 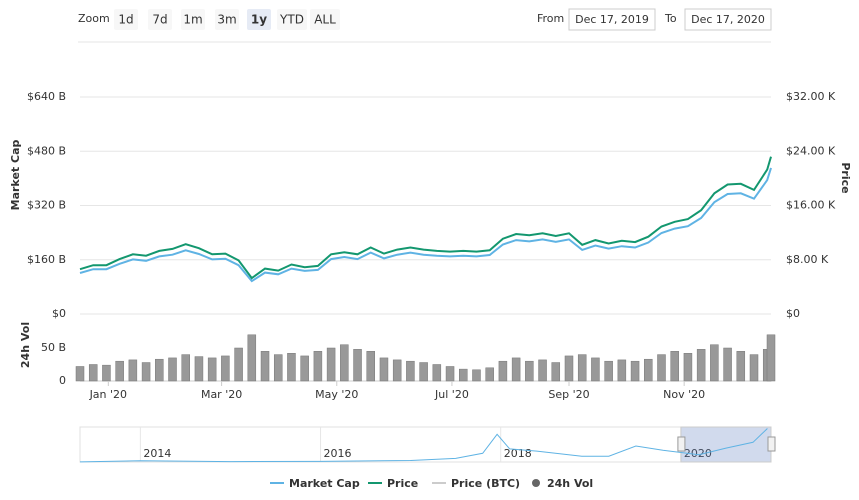 What do you see at coordinates (518, 453) in the screenshot?
I see `navigator-tick-label: 2018` at bounding box center [518, 453].